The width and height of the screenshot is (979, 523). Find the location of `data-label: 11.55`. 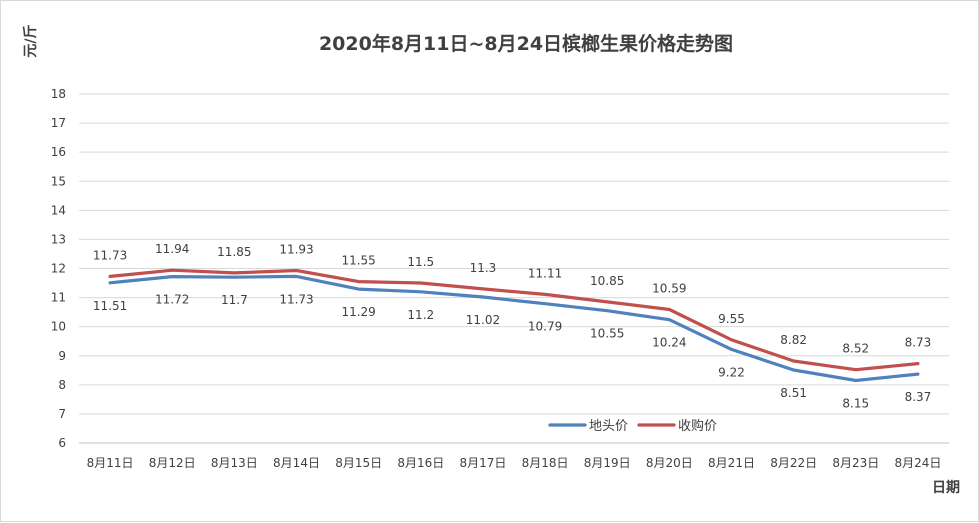

data-label: 11.55 is located at coordinates (358, 261).